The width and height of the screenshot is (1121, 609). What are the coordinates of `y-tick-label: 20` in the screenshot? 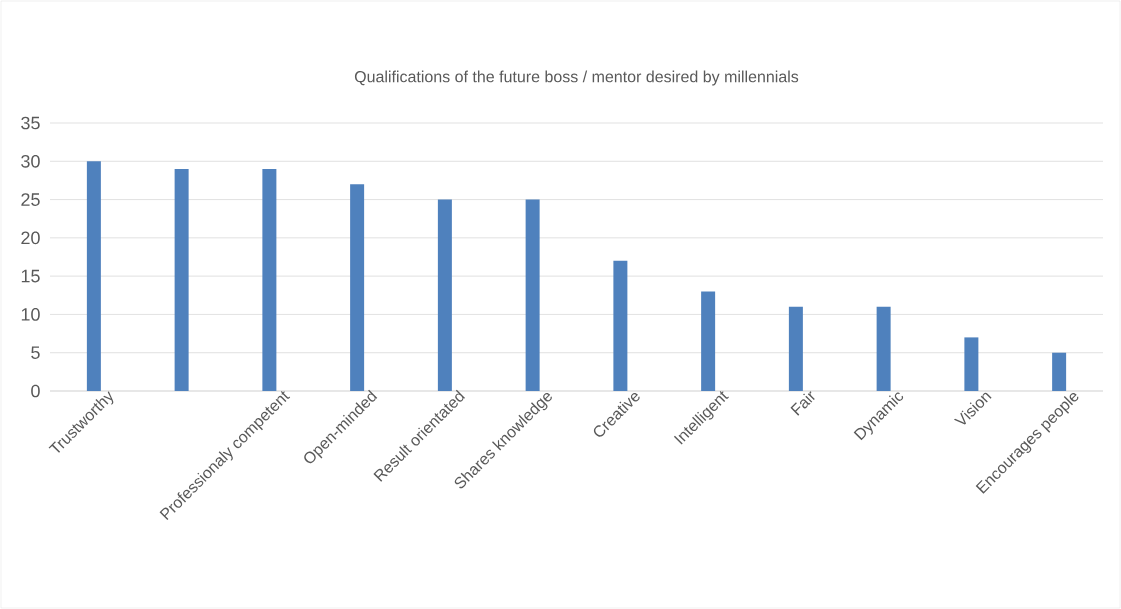 It's located at (30, 238).